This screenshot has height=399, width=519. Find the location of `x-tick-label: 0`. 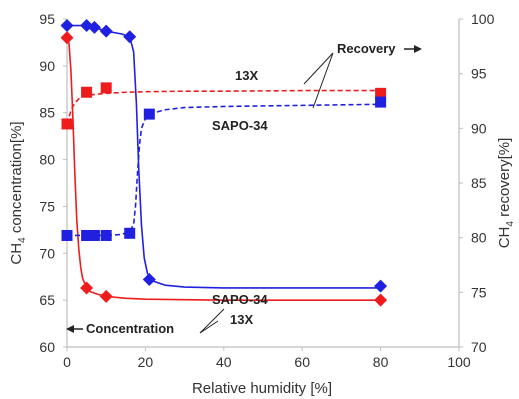

x-tick-label: 0 is located at coordinates (67, 362).